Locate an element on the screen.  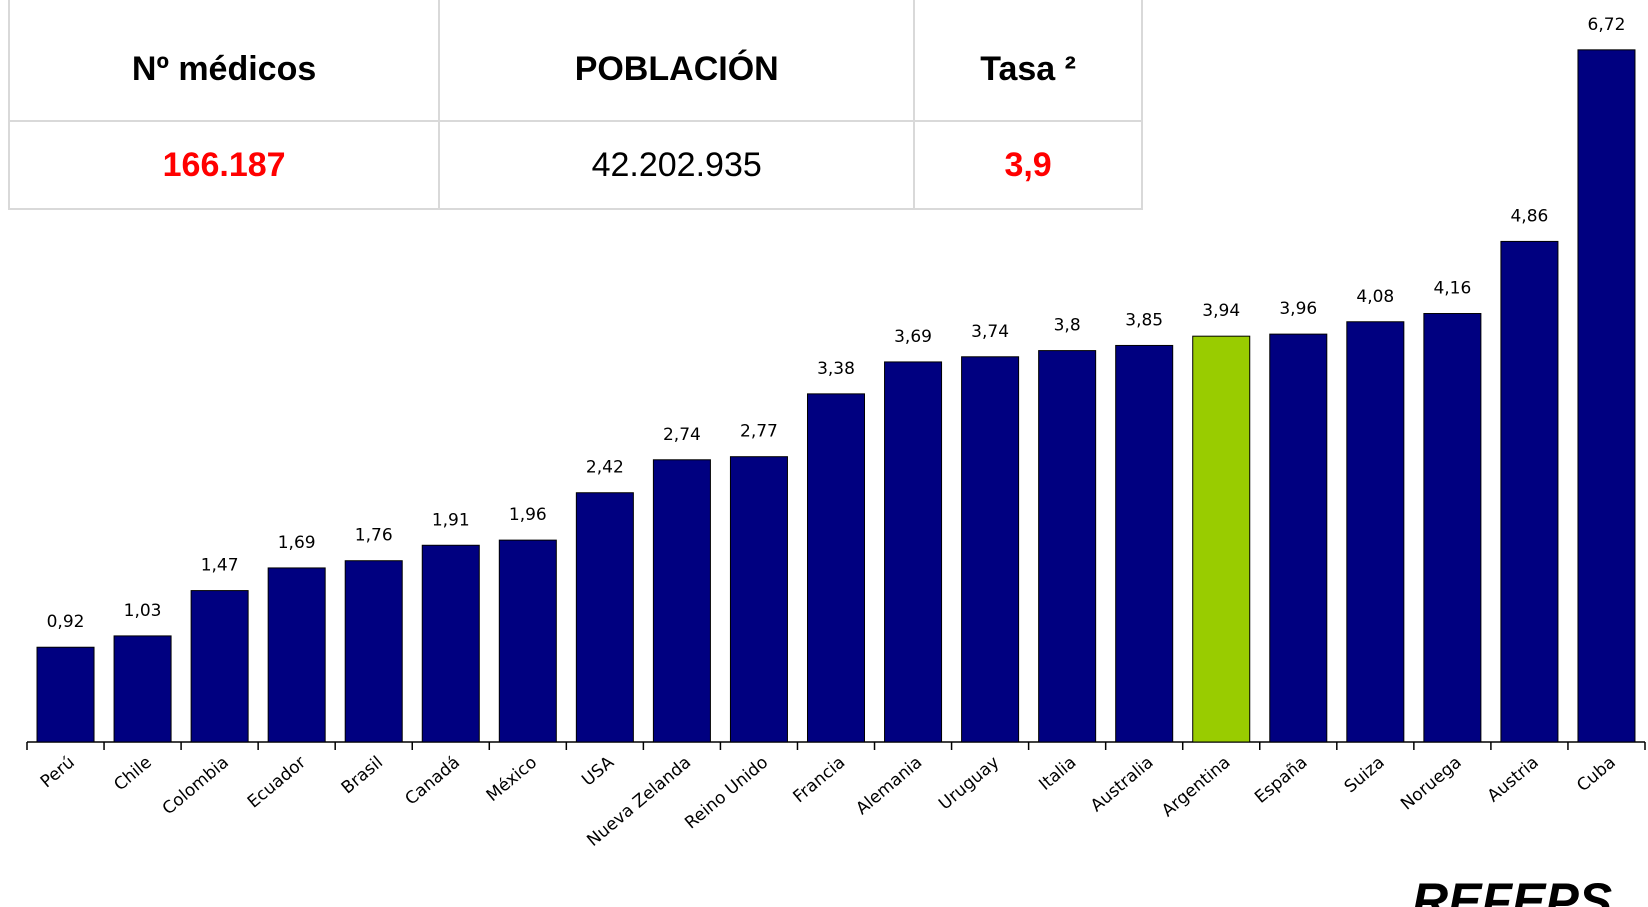
header-cell: Nº médicos is located at coordinates (224, 61).